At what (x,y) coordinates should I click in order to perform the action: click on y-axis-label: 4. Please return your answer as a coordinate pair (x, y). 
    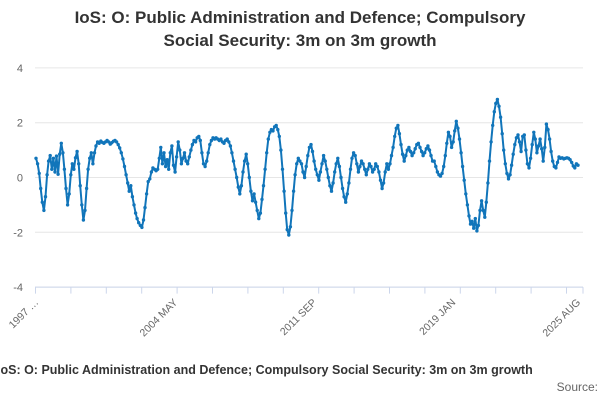
    Looking at the image, I should click on (20, 69).